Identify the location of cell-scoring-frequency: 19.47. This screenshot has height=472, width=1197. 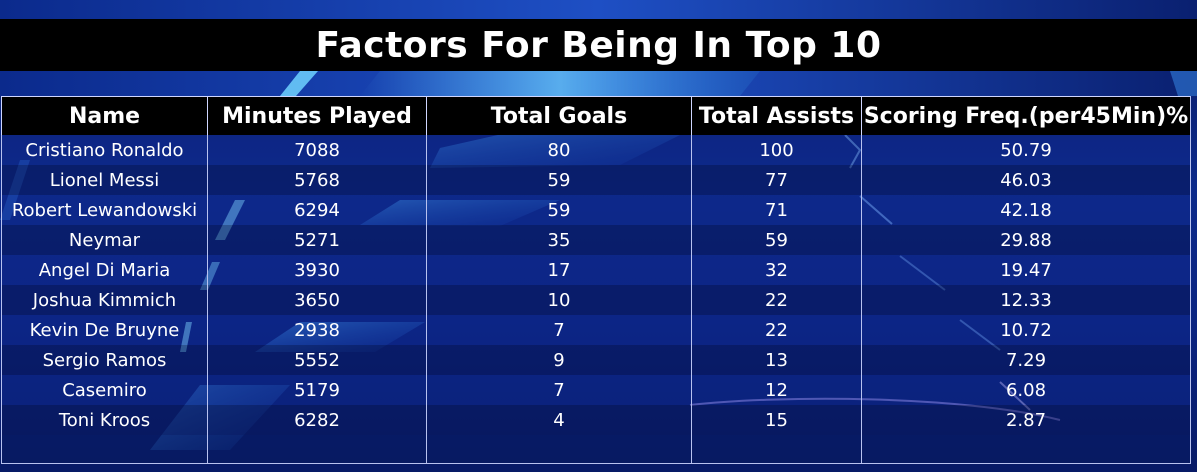
(1026, 270).